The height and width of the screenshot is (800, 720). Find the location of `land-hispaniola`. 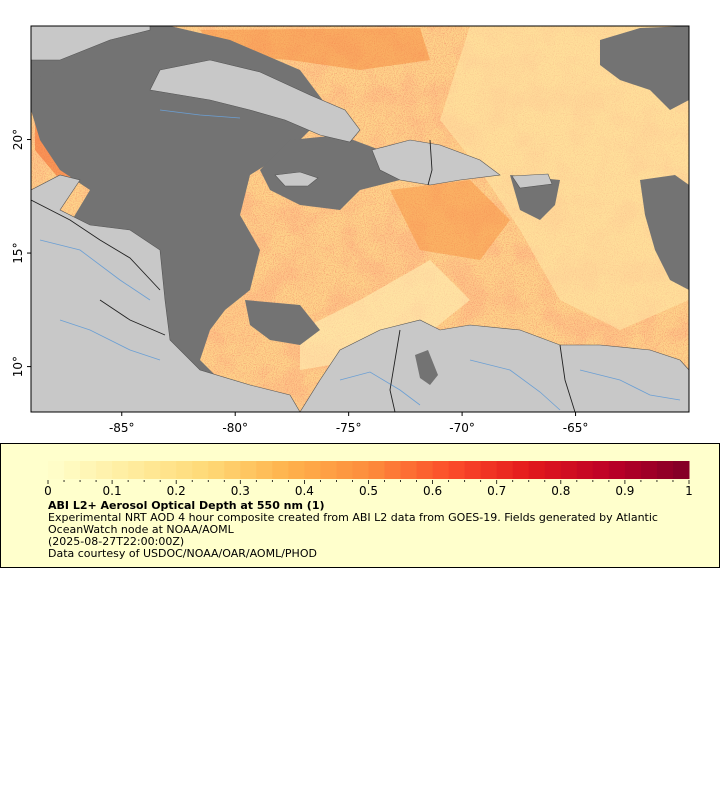

land-hispaniola is located at coordinates (436, 162).